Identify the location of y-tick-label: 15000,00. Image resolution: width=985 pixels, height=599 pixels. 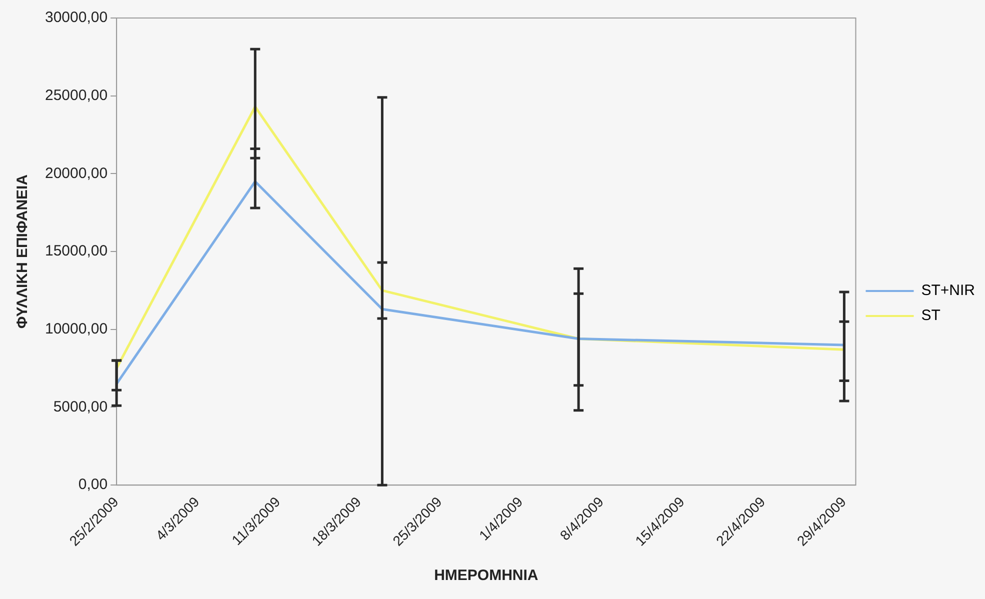
(76, 251).